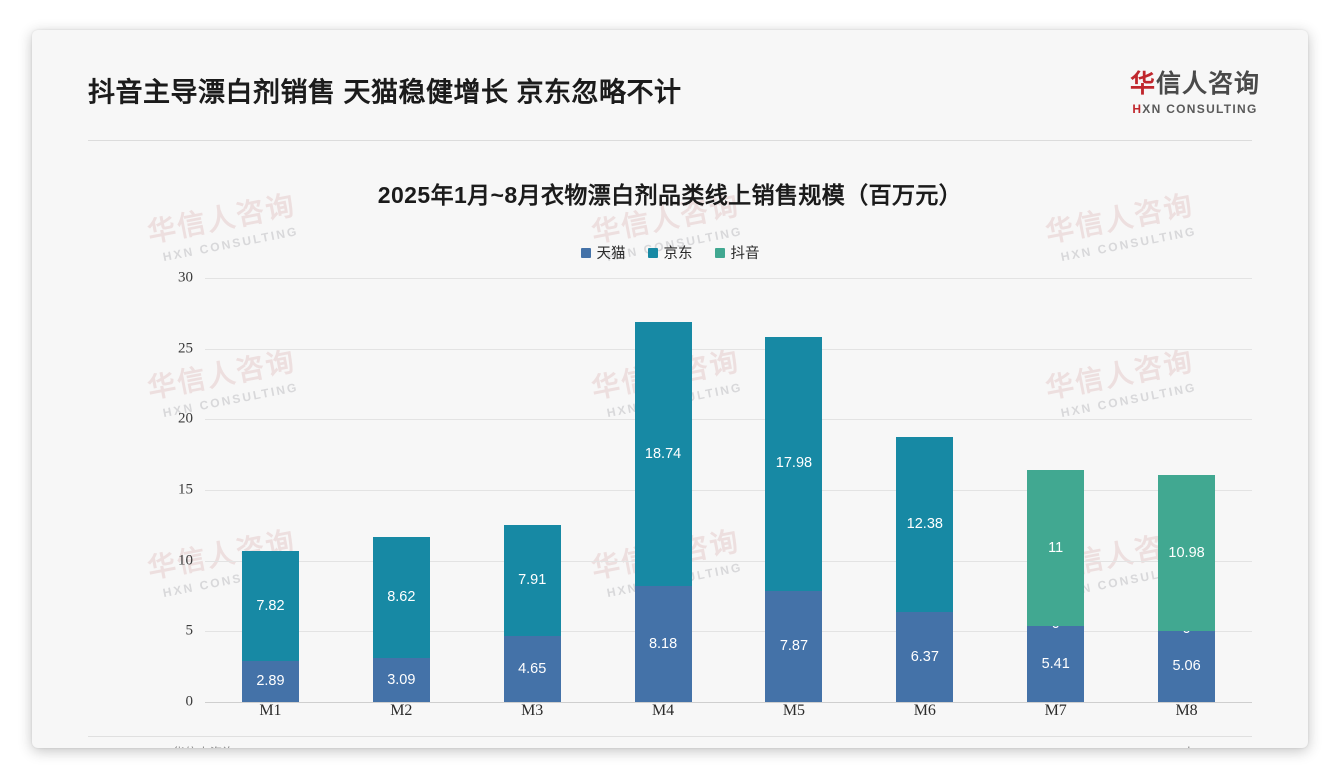  I want to click on company-logo: 华信人咨询 HXN CONSULTING, so click(1195, 94).